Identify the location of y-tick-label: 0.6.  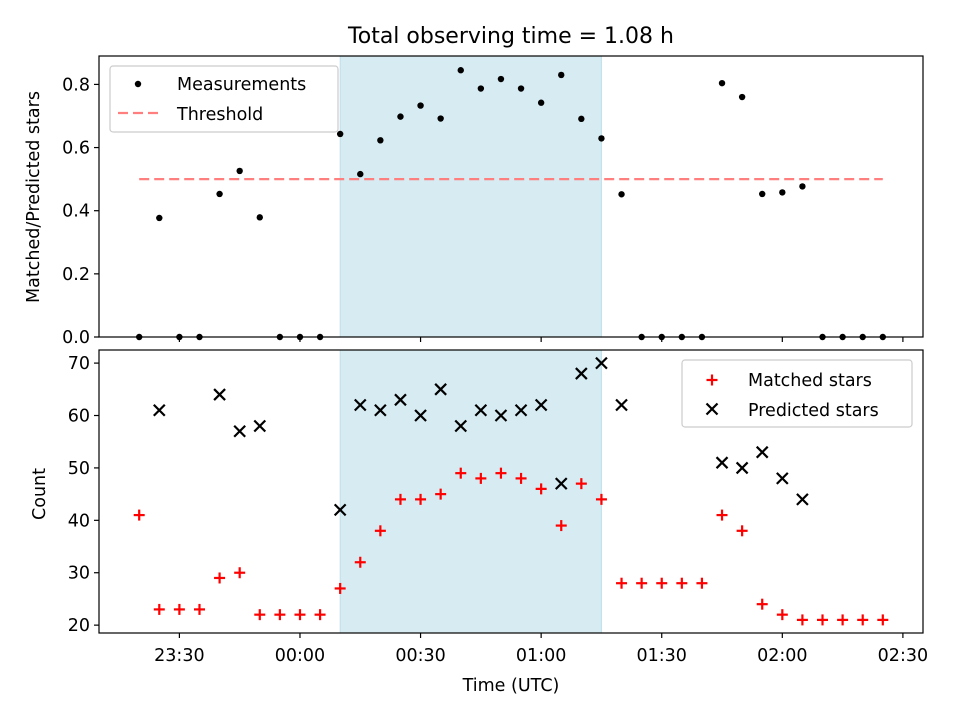
(76, 149).